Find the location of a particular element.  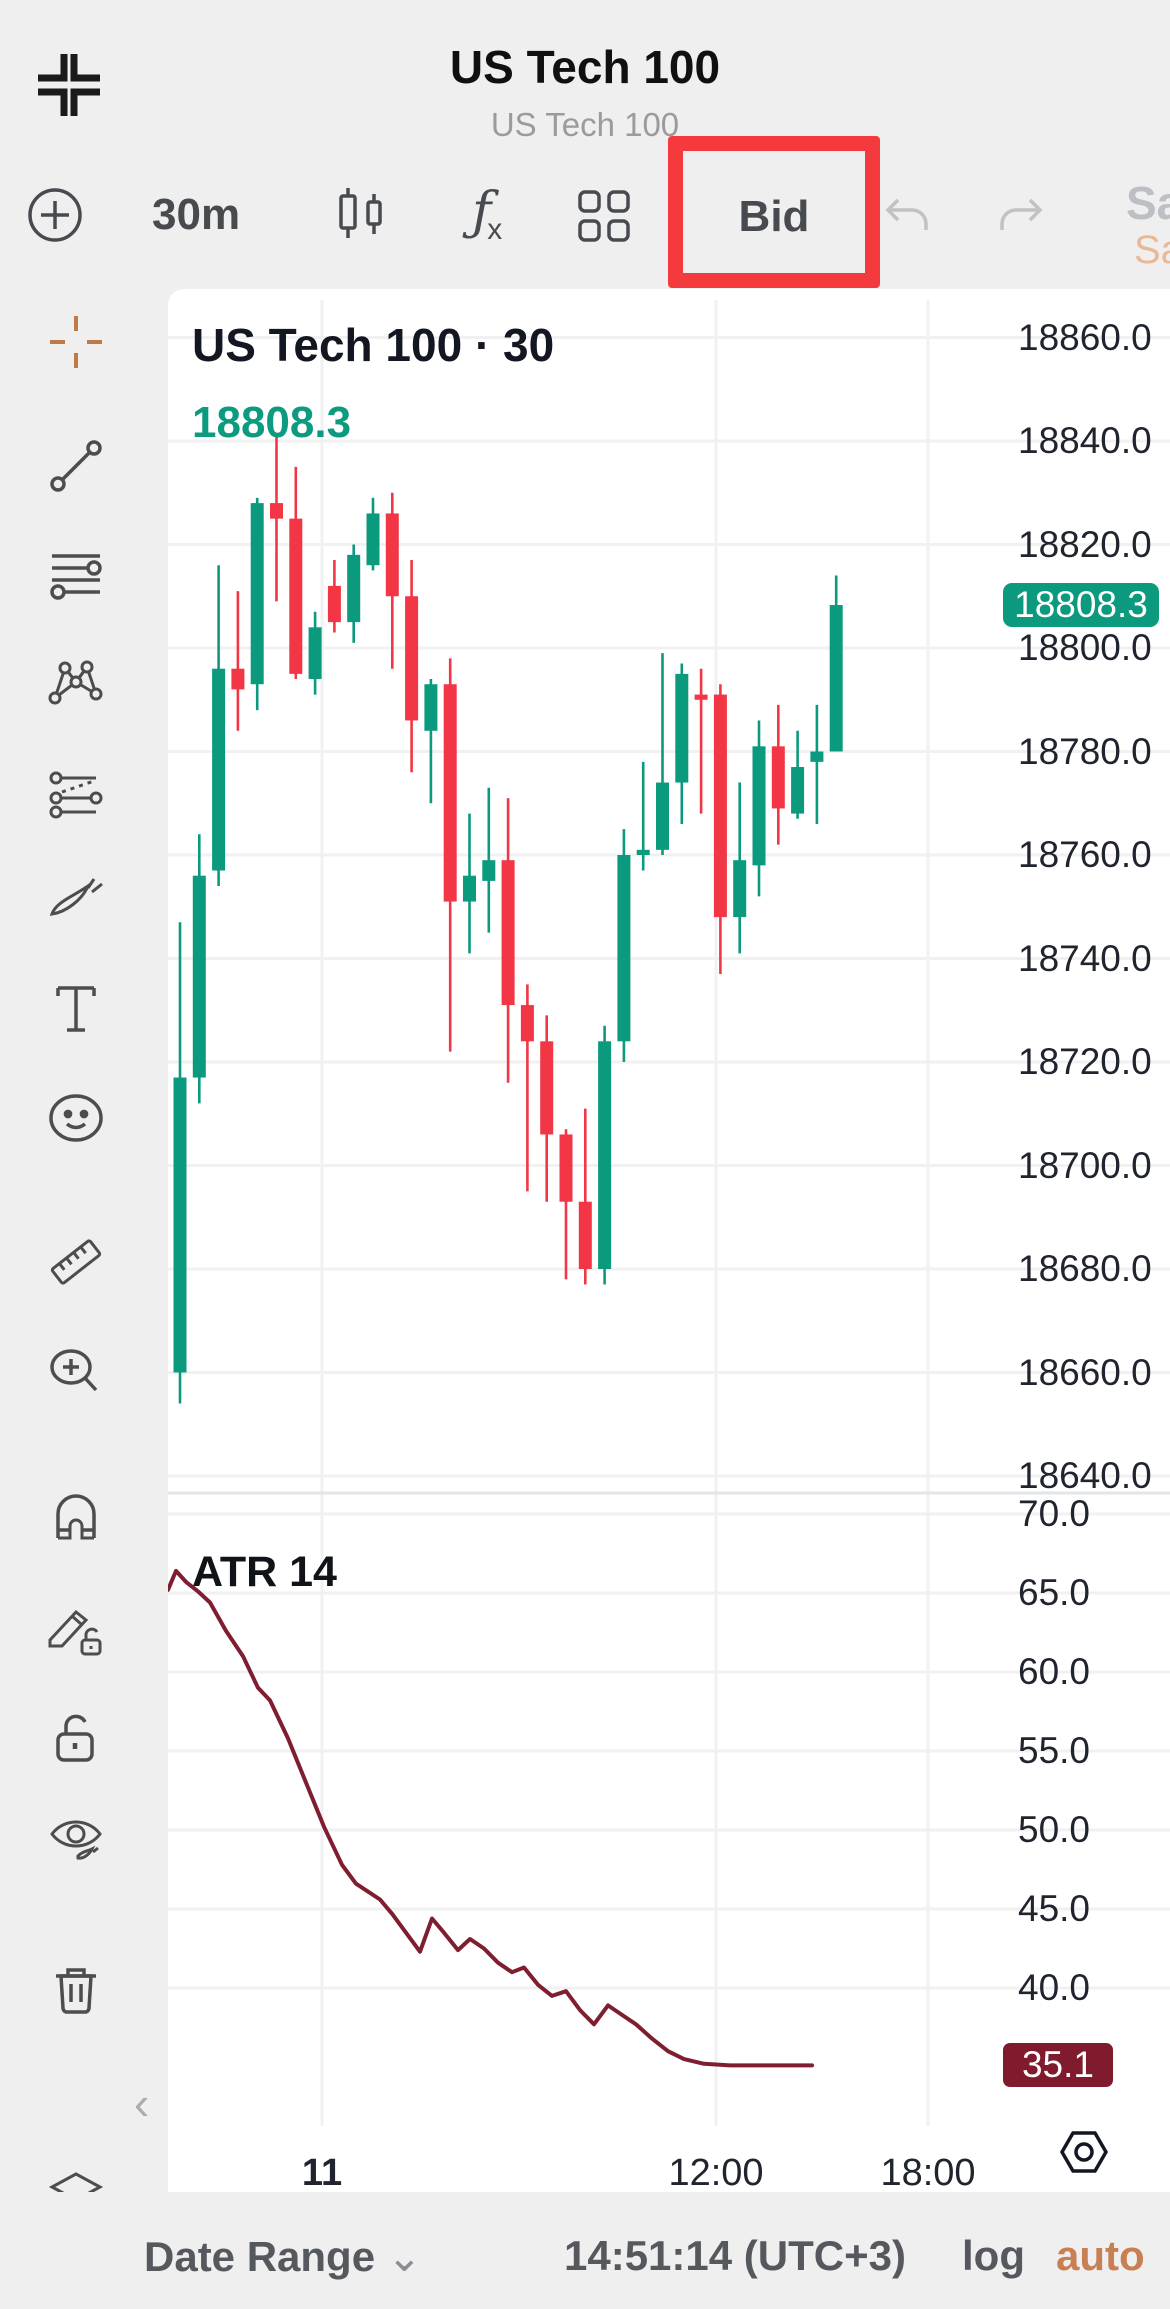

axis-label: 18700.0 is located at coordinates (1085, 1165).